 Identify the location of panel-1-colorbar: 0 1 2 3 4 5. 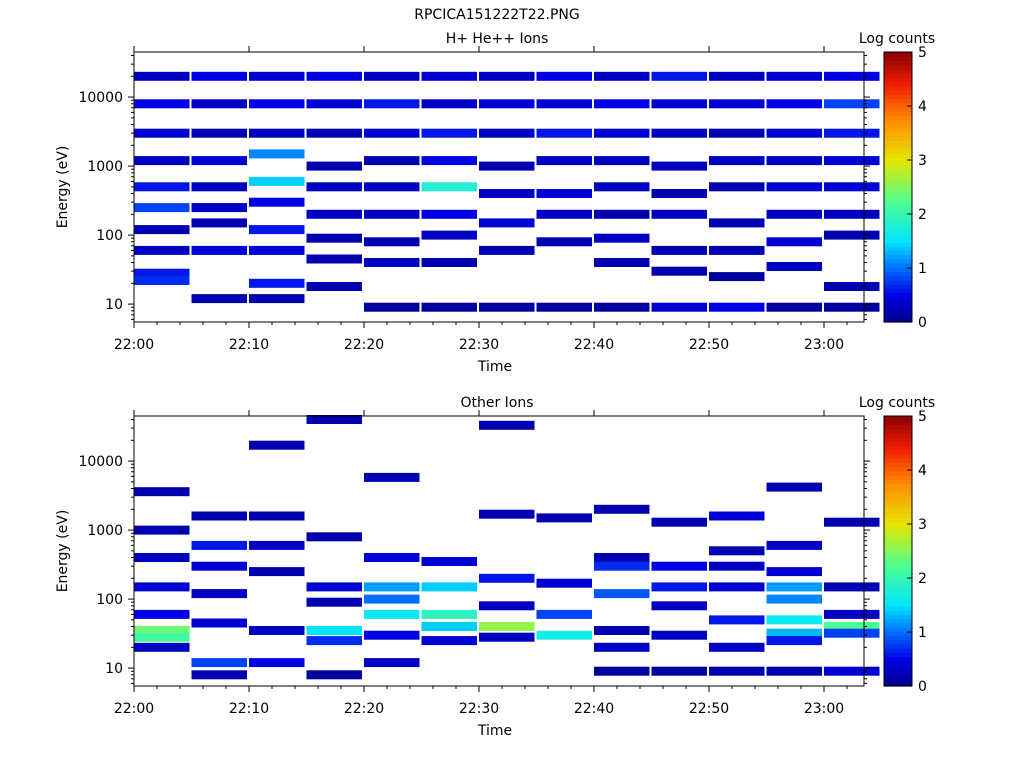
(905, 188).